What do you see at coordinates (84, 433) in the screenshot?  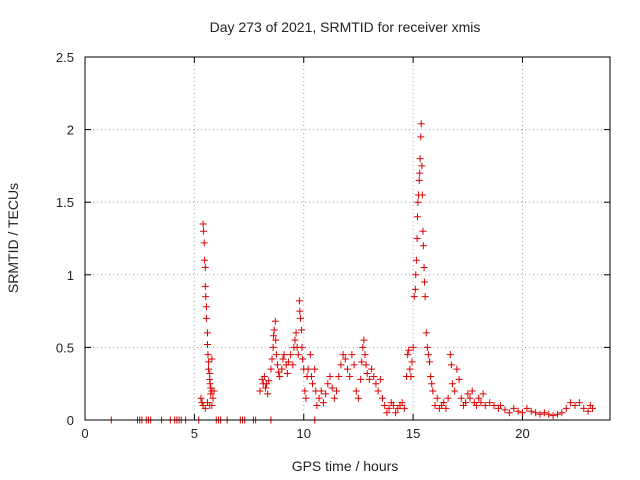 I see `x-tick-label: 0` at bounding box center [84, 433].